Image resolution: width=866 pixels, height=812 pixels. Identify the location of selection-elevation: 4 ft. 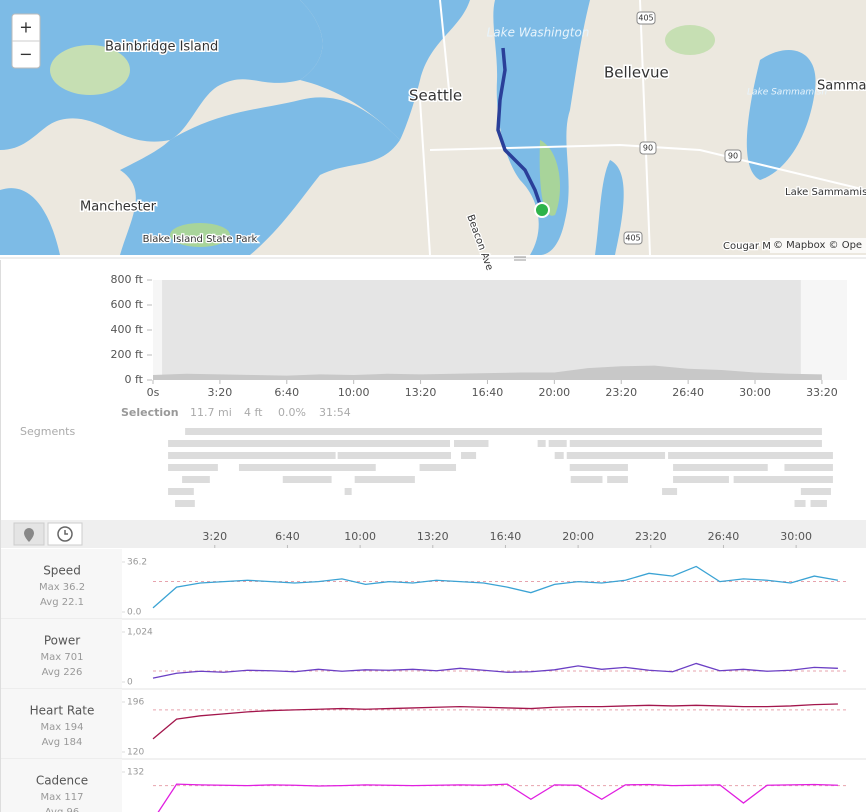
(253, 412).